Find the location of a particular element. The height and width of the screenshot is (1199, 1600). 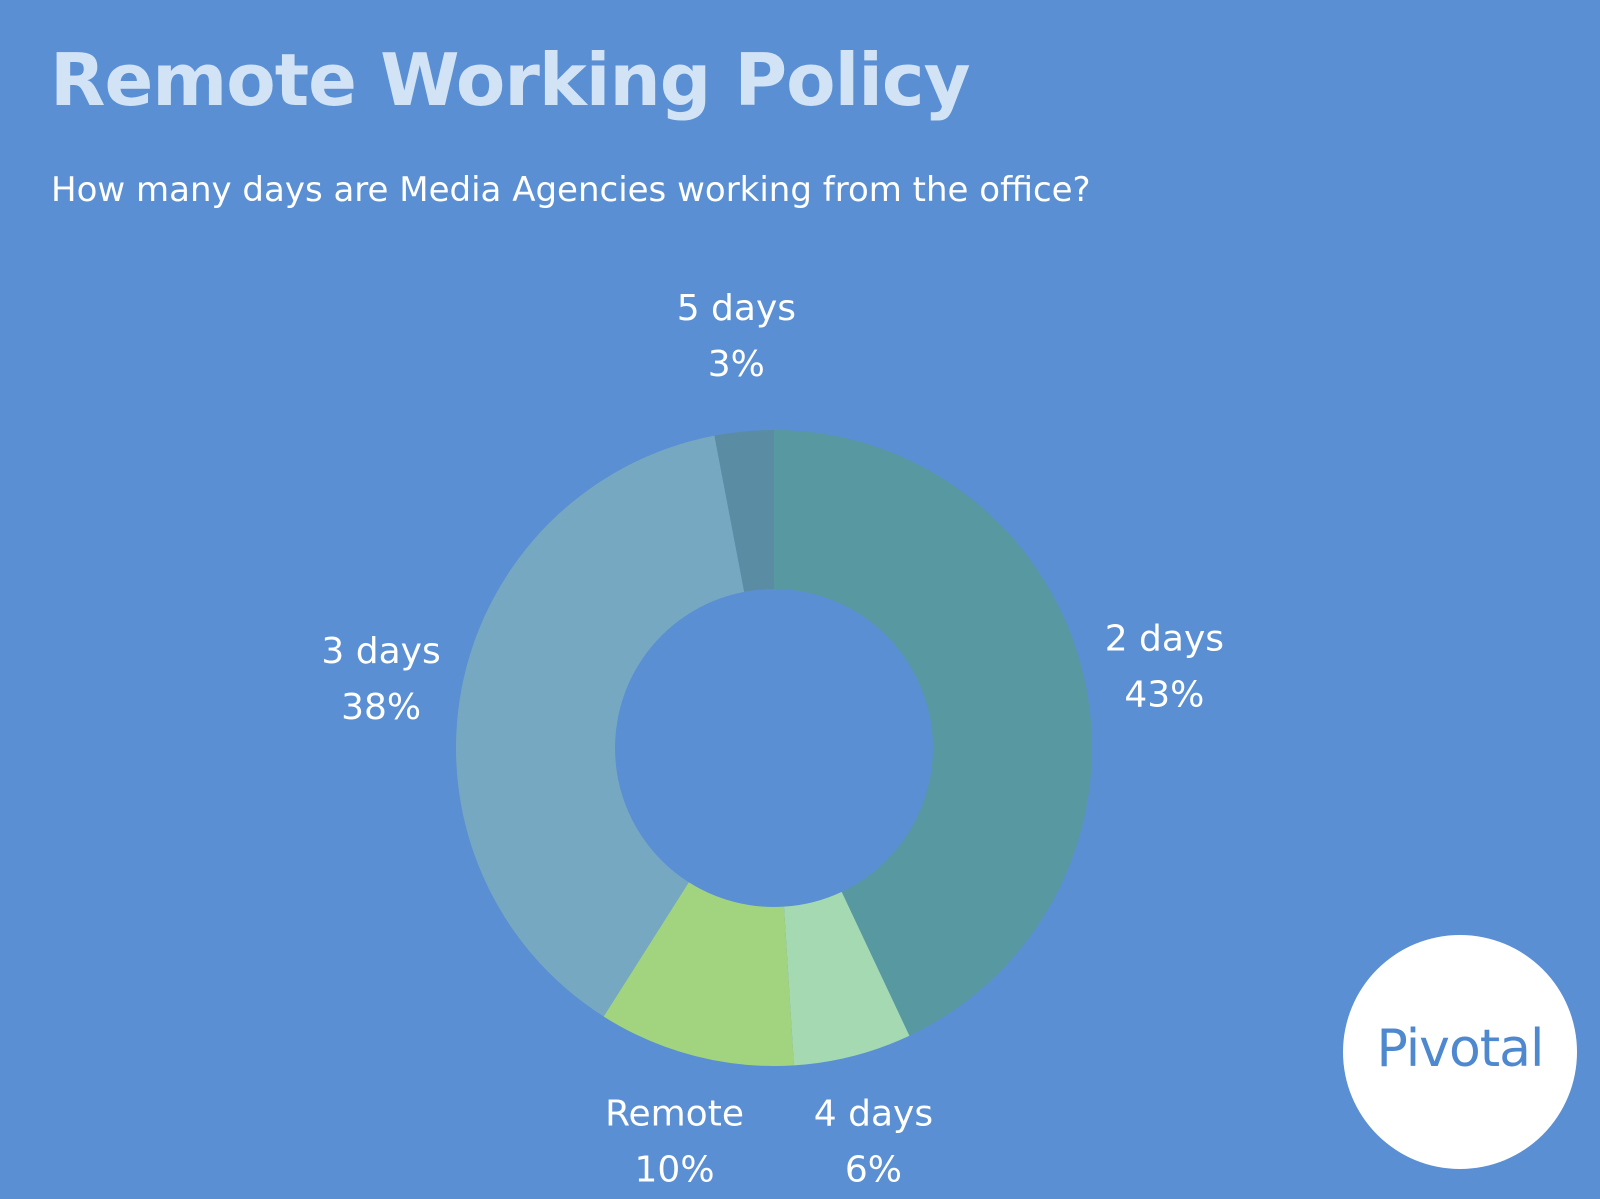

slice-label-5-days: 5 days 3% is located at coordinates (736, 336).